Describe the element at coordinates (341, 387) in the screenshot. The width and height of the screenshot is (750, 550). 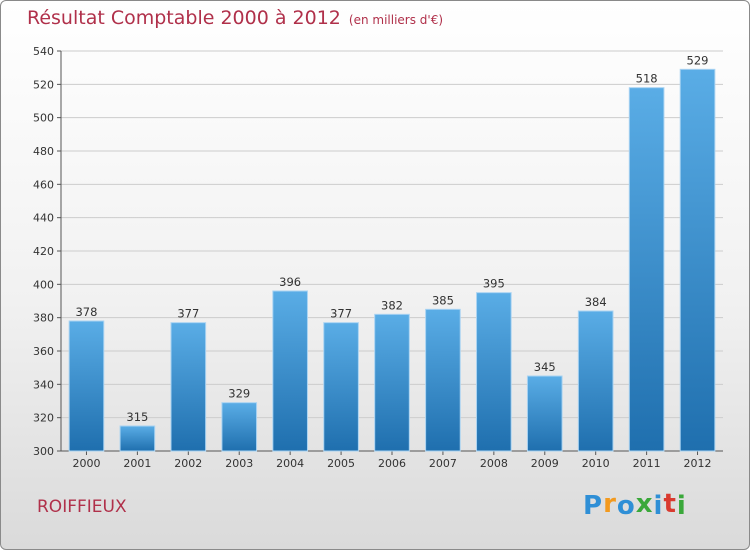
I see `bar-2005` at that location.